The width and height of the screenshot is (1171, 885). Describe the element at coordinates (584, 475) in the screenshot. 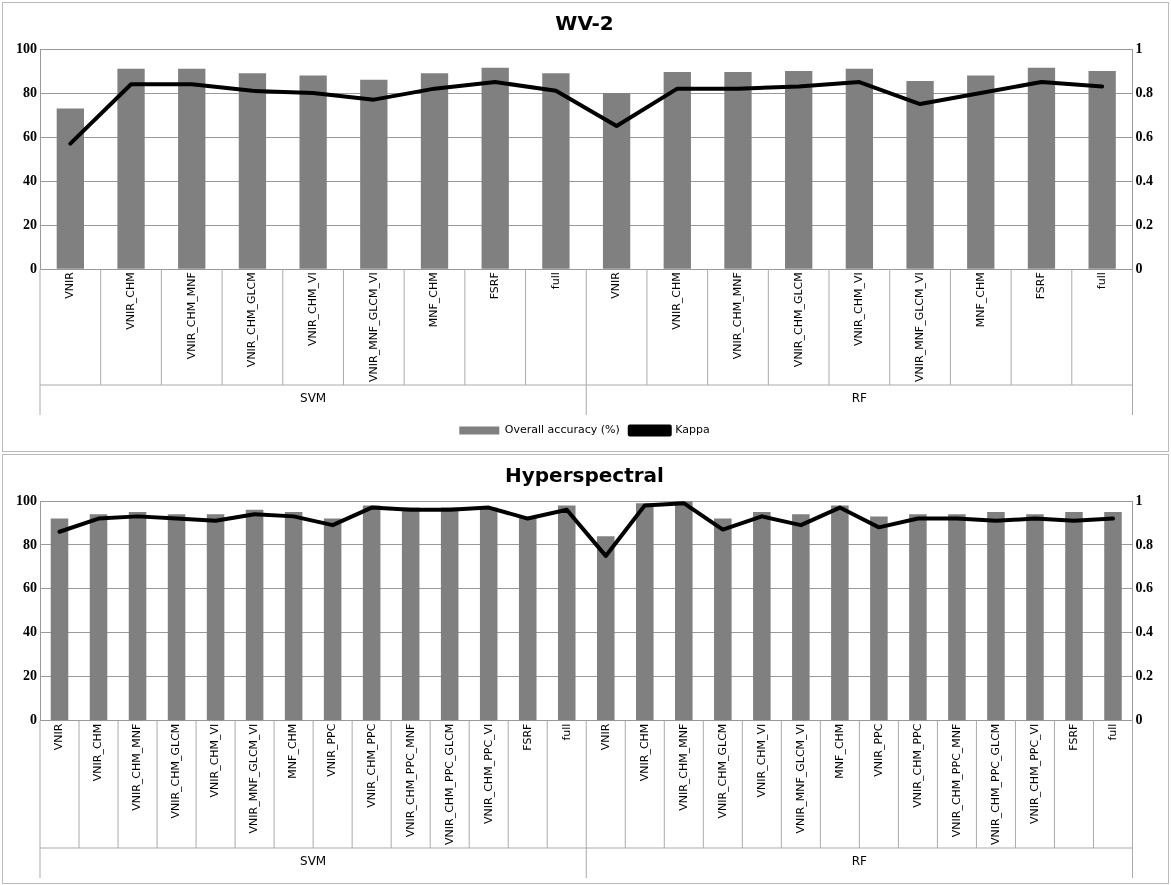

I see `chart-title: Hyperspectral` at that location.